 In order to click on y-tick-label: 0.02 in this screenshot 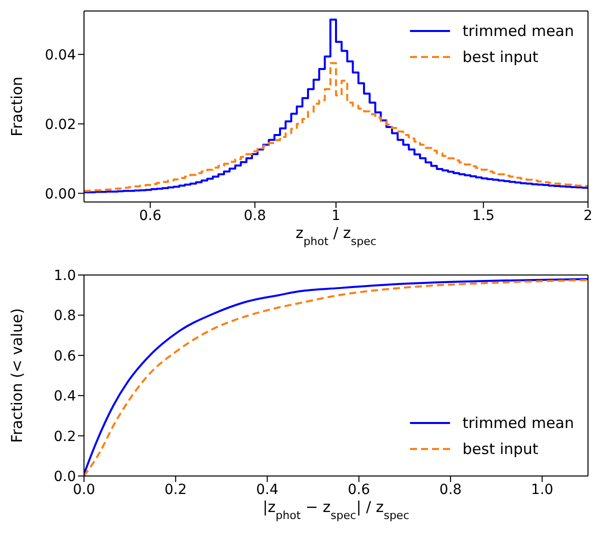, I will do `click(60, 124)`.